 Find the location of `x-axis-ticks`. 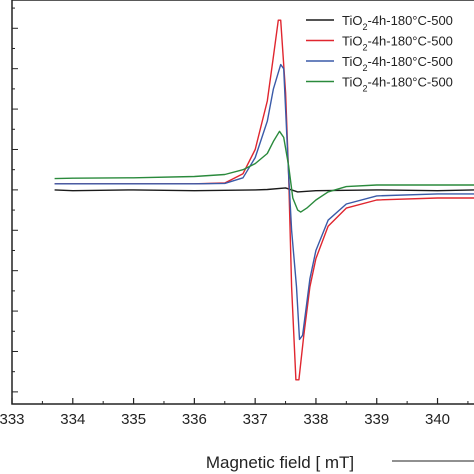

x-axis-ticks is located at coordinates (240, 401).